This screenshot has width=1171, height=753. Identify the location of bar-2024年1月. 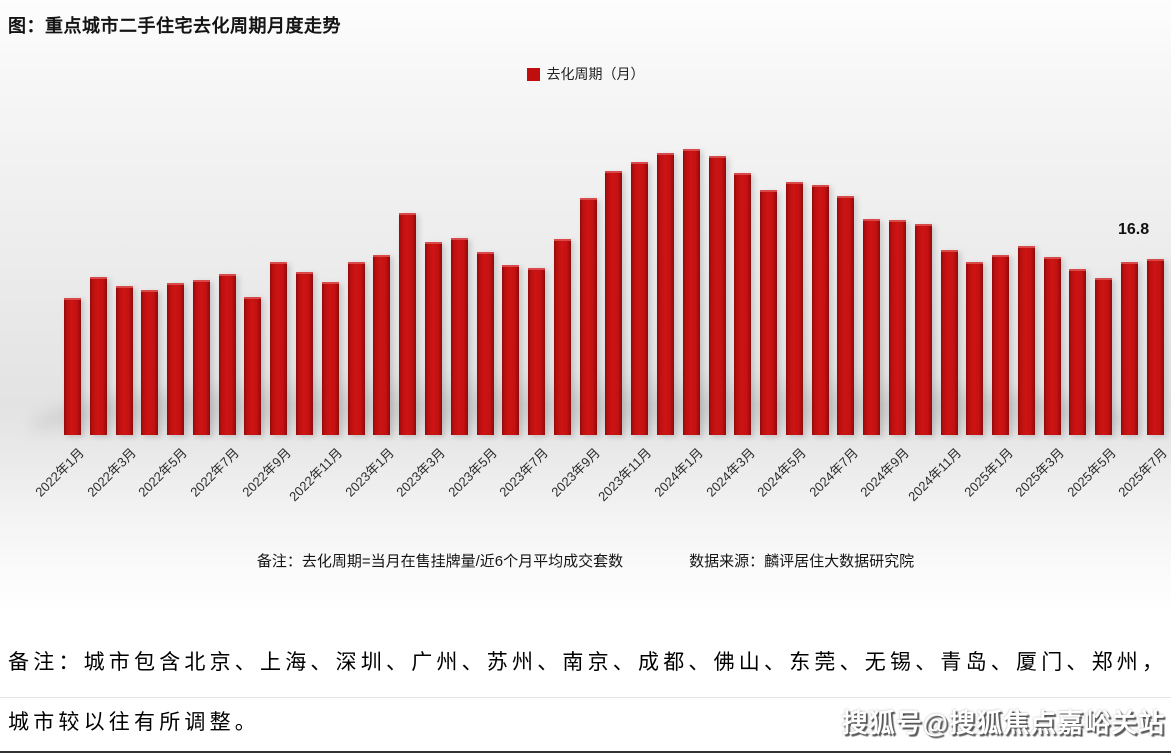
(691, 291).